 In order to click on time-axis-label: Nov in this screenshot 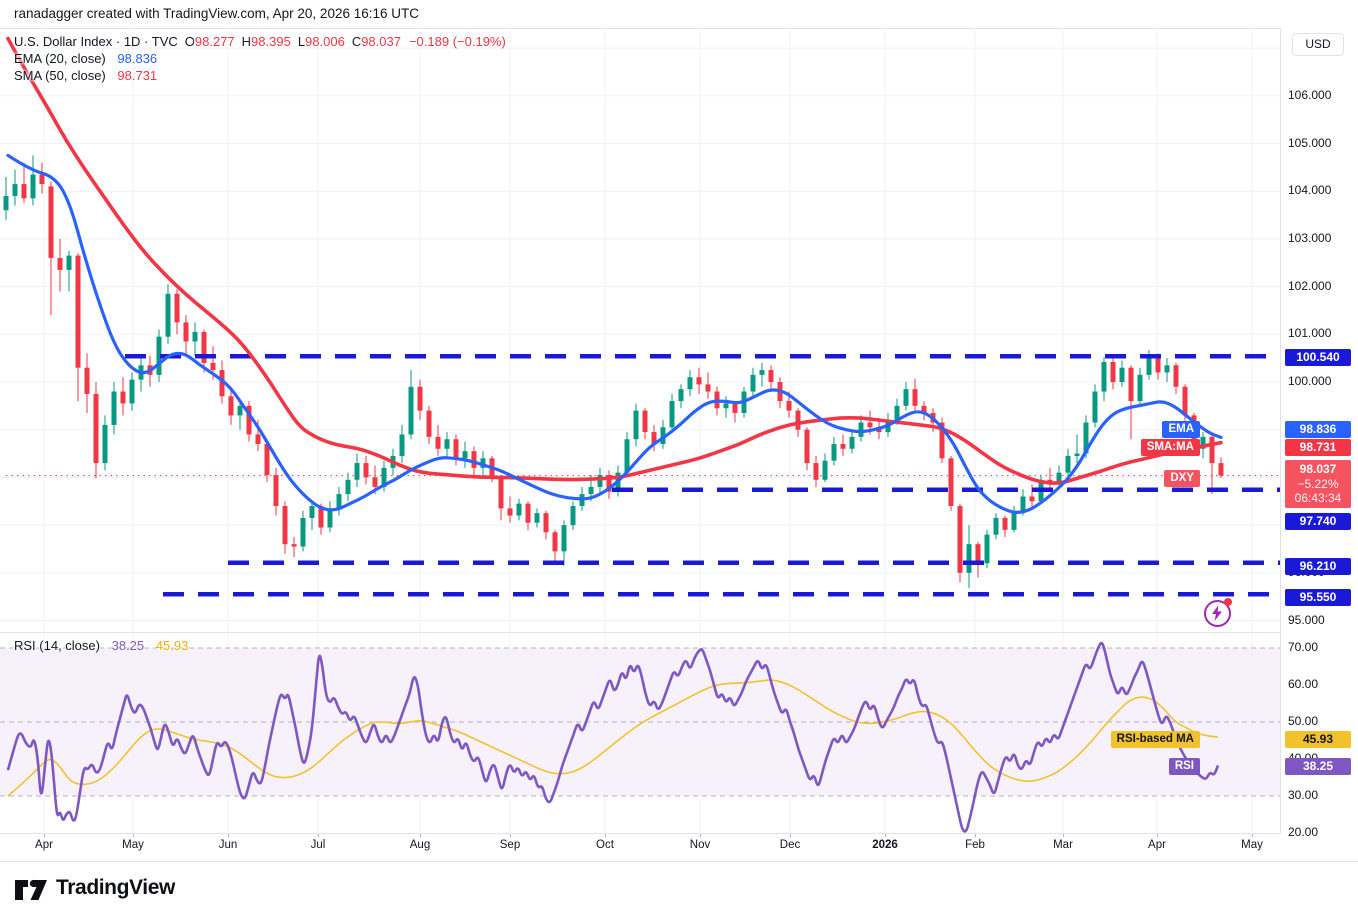, I will do `click(700, 845)`.